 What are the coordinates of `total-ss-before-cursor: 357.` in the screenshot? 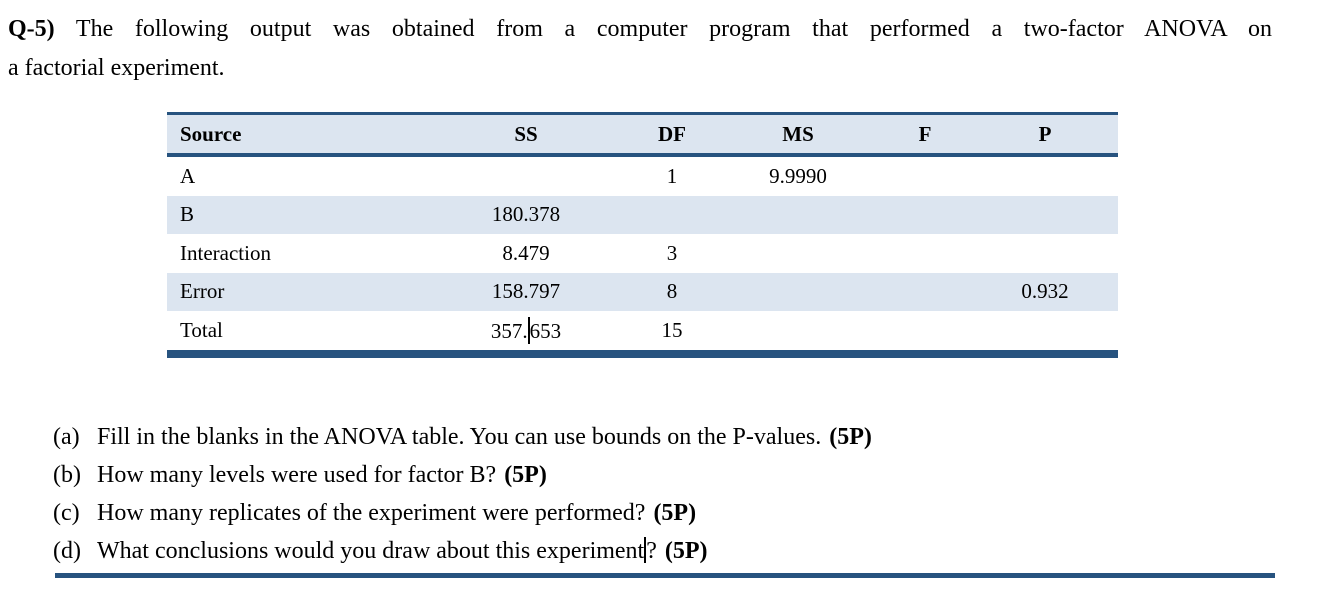 It's located at (509, 330).